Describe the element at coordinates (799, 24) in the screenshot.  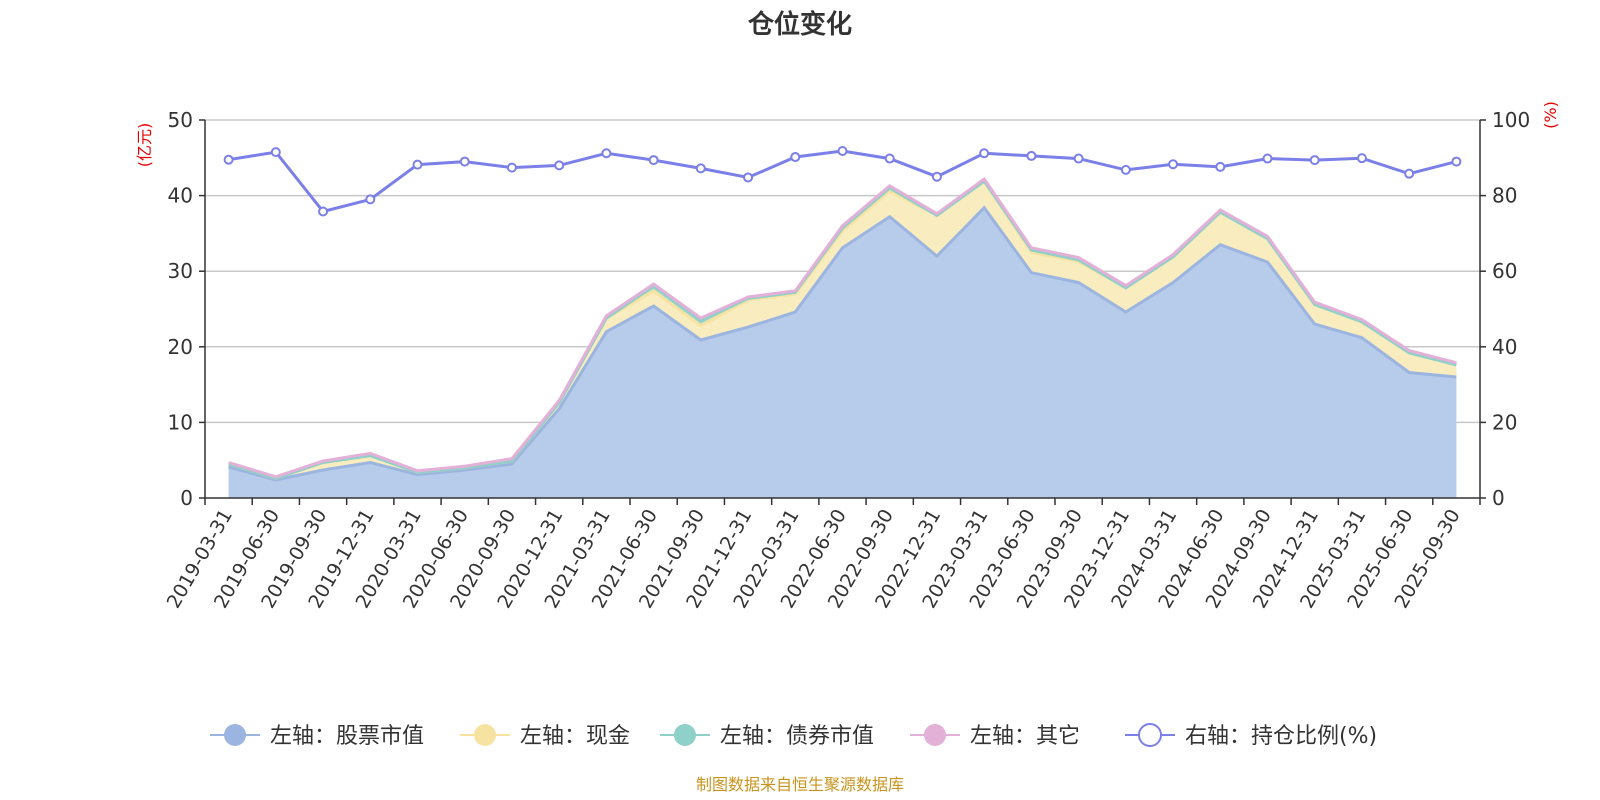
I see `chart-title: 仓位变化` at that location.